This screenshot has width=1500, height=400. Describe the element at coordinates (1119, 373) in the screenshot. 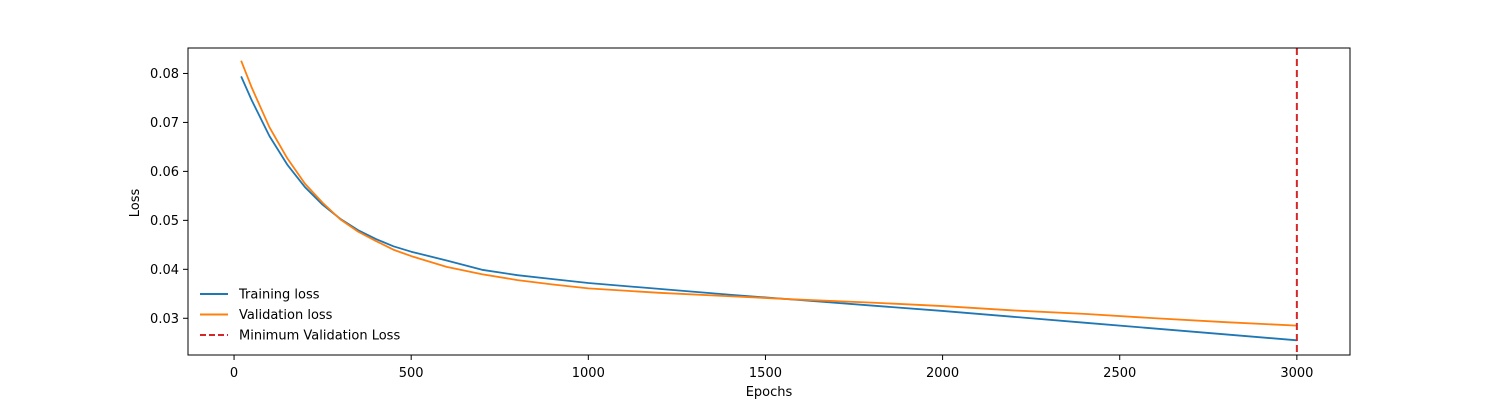

I see `x-tick-label: 2500` at that location.